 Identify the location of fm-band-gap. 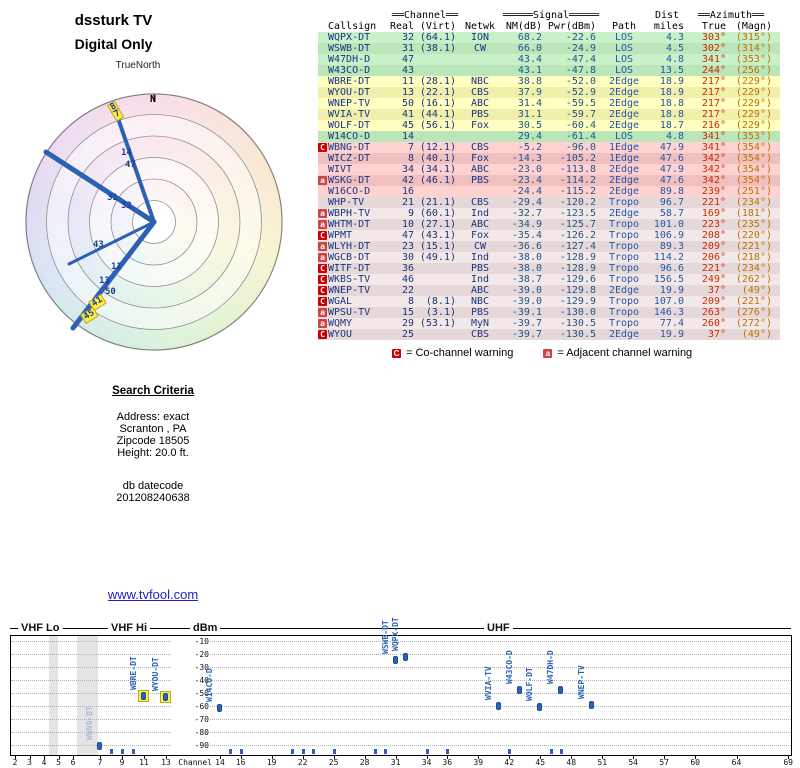
(87, 695).